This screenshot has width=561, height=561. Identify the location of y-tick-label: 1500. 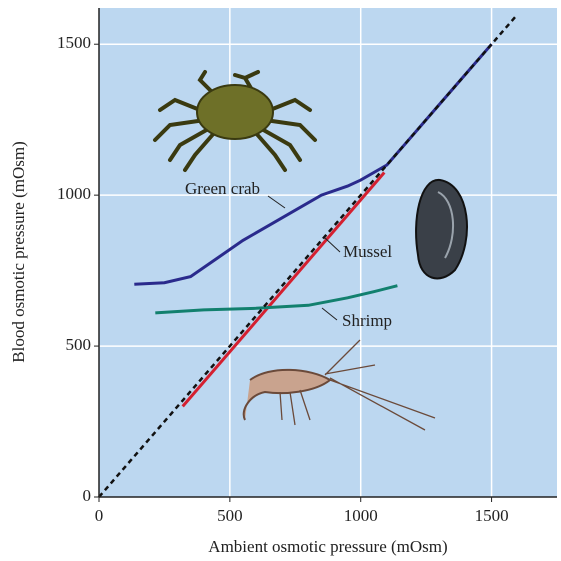
(74, 42).